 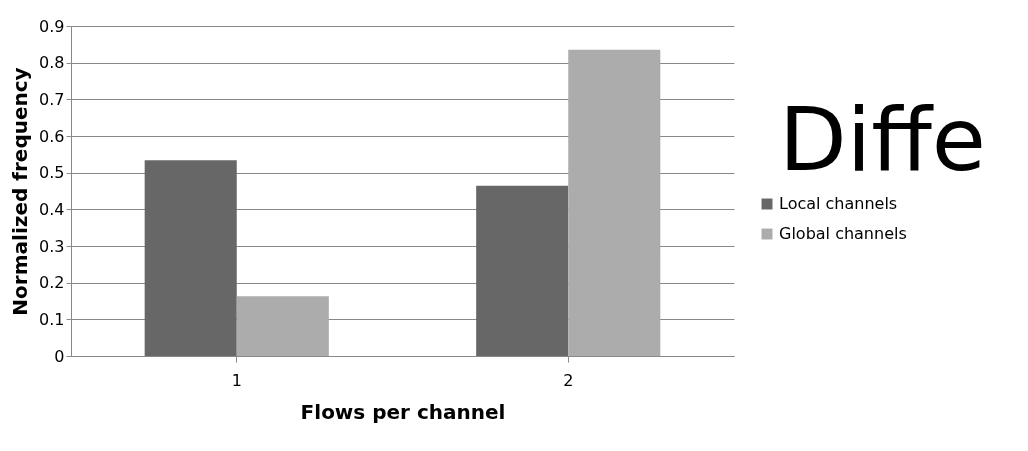 I want to click on y-tick-label: 0.8, so click(x=52, y=63).